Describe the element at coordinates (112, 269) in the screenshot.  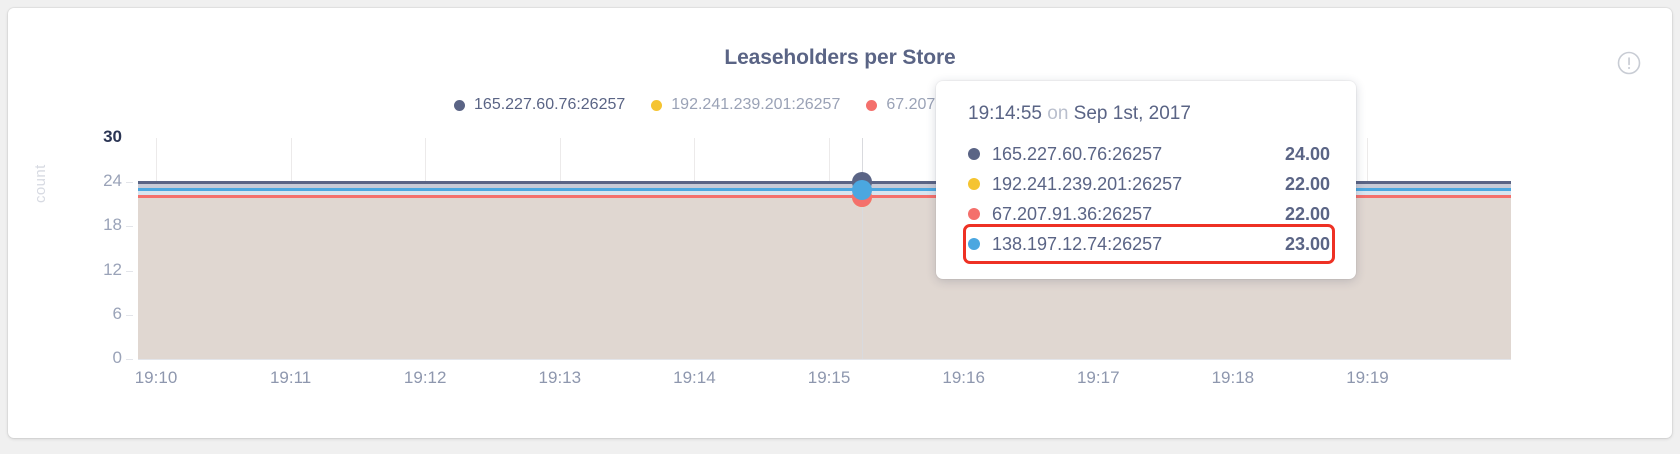
I see `y-axis-tick-label: 12` at that location.